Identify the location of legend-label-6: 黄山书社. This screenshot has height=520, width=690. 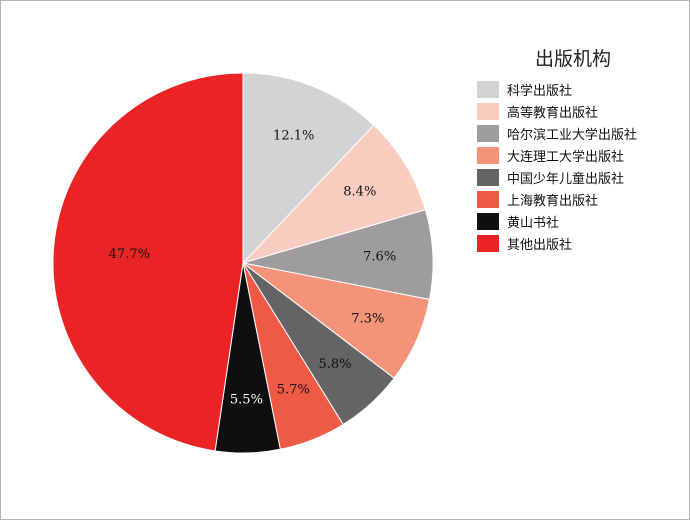
(533, 223).